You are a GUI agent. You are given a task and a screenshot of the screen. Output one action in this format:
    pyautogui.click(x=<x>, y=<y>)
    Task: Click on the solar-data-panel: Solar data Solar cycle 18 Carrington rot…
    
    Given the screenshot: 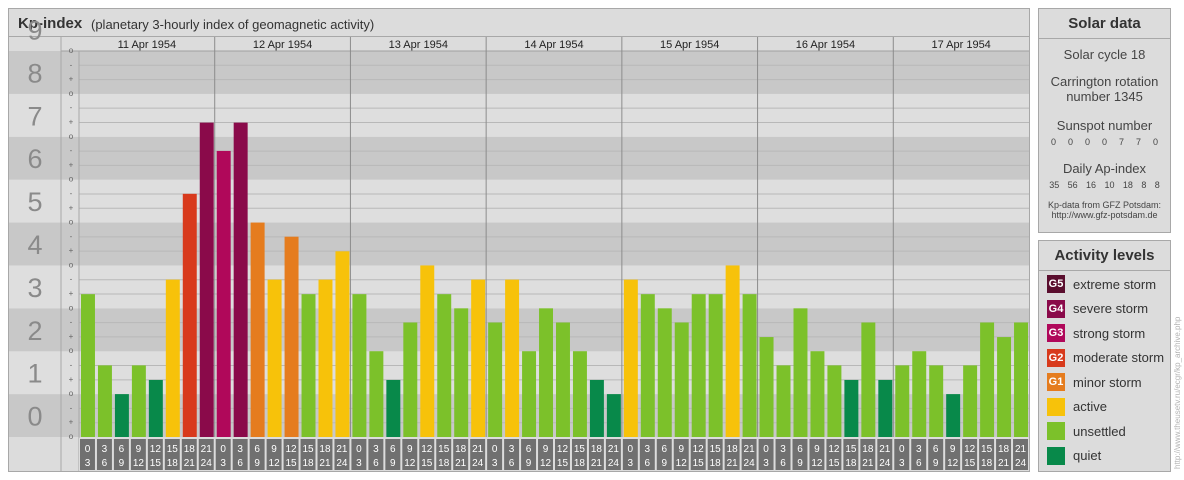 What is the action you would take?
    pyautogui.click(x=1104, y=120)
    